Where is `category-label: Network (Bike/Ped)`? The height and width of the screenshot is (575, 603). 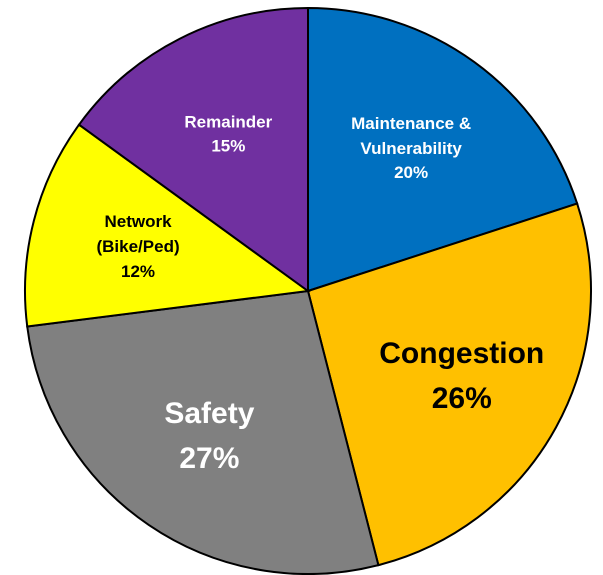
category-label: Network (Bike/Ped) is located at coordinates (138, 234).